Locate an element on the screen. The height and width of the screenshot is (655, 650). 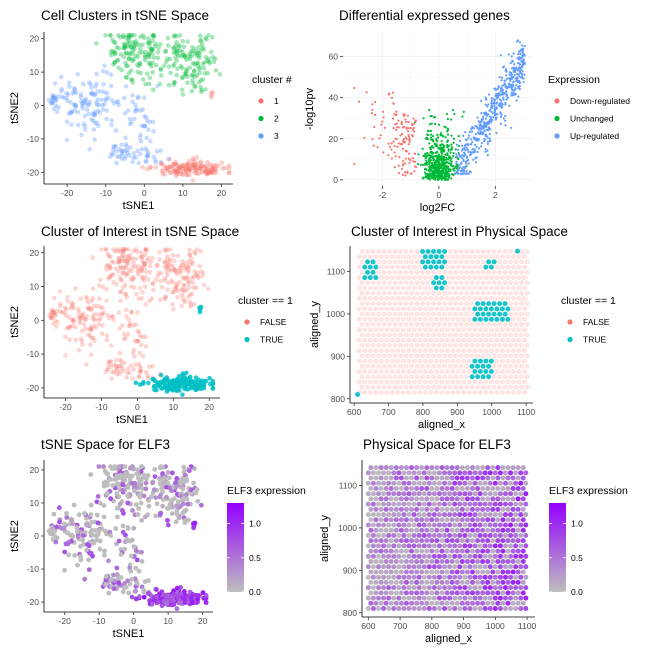
legend-label: 2 is located at coordinates (276, 119).